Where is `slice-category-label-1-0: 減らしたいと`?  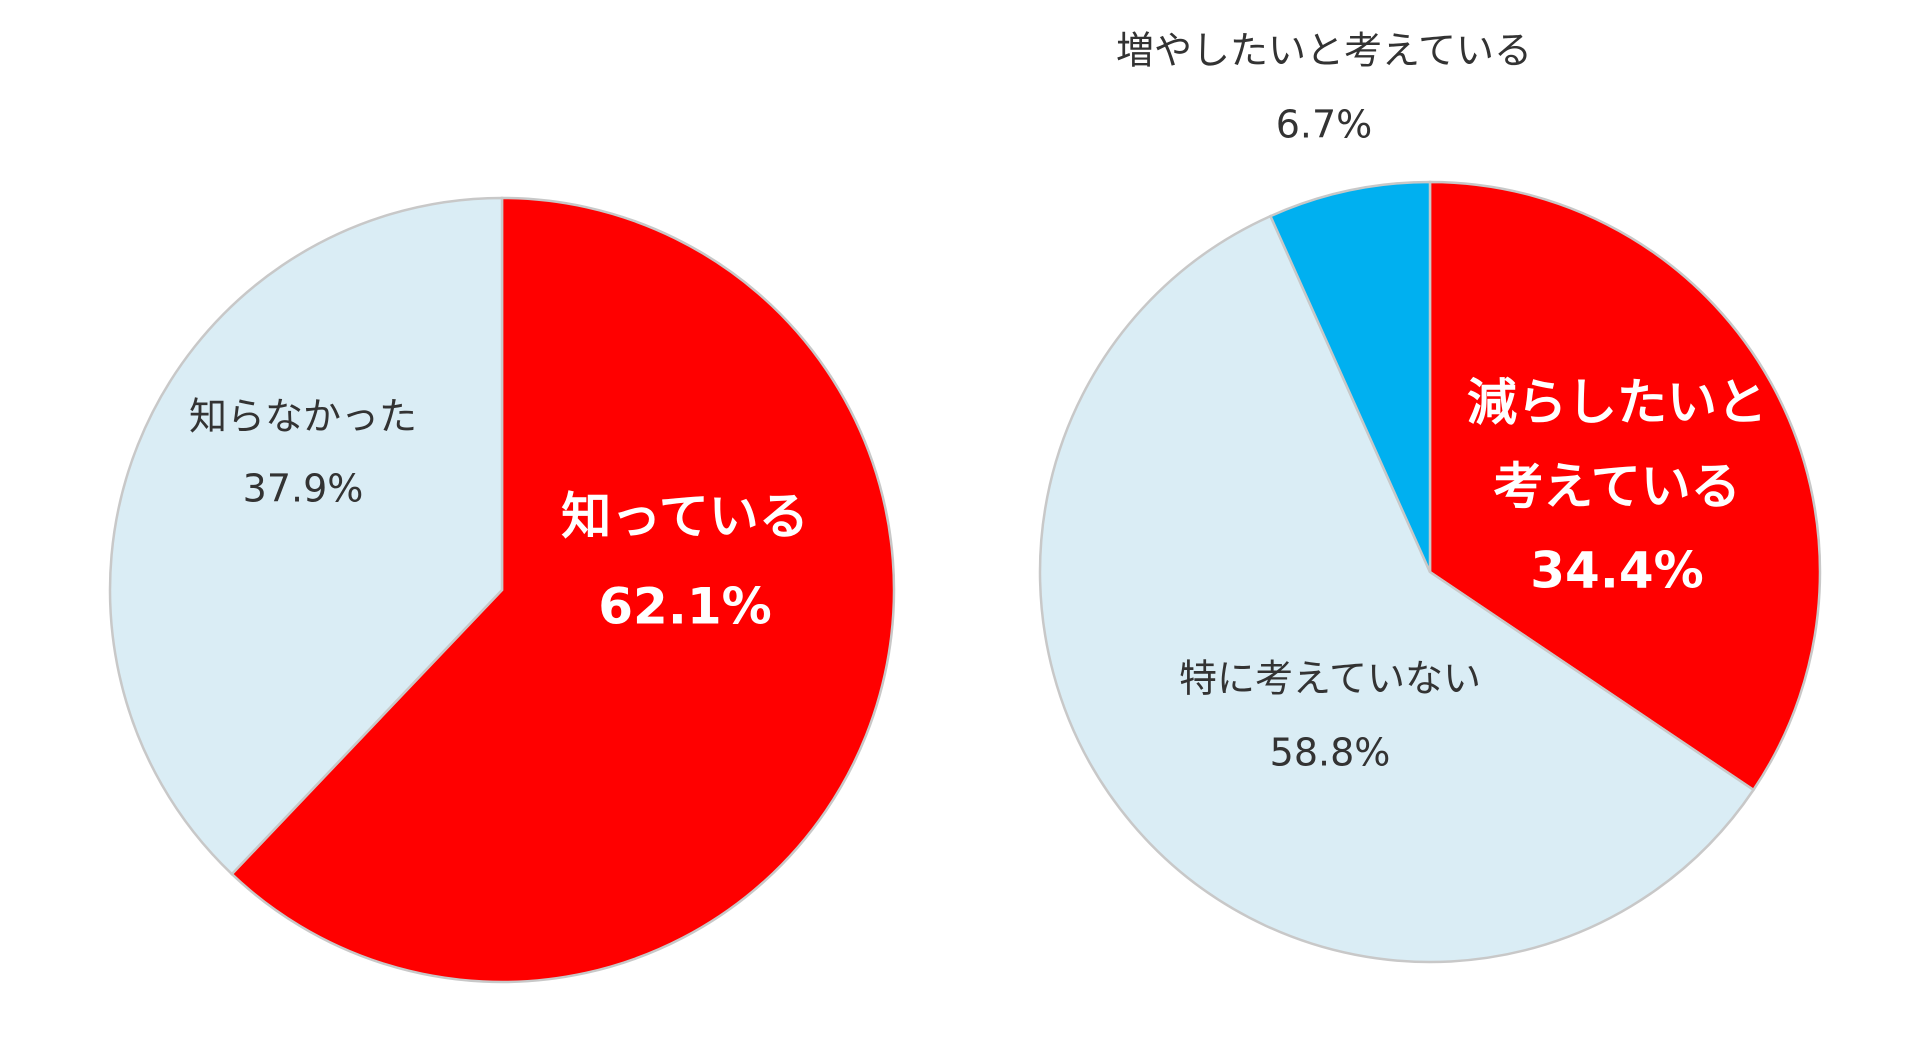
slice-category-label-1-0: 減らしたいと is located at coordinates (1617, 403).